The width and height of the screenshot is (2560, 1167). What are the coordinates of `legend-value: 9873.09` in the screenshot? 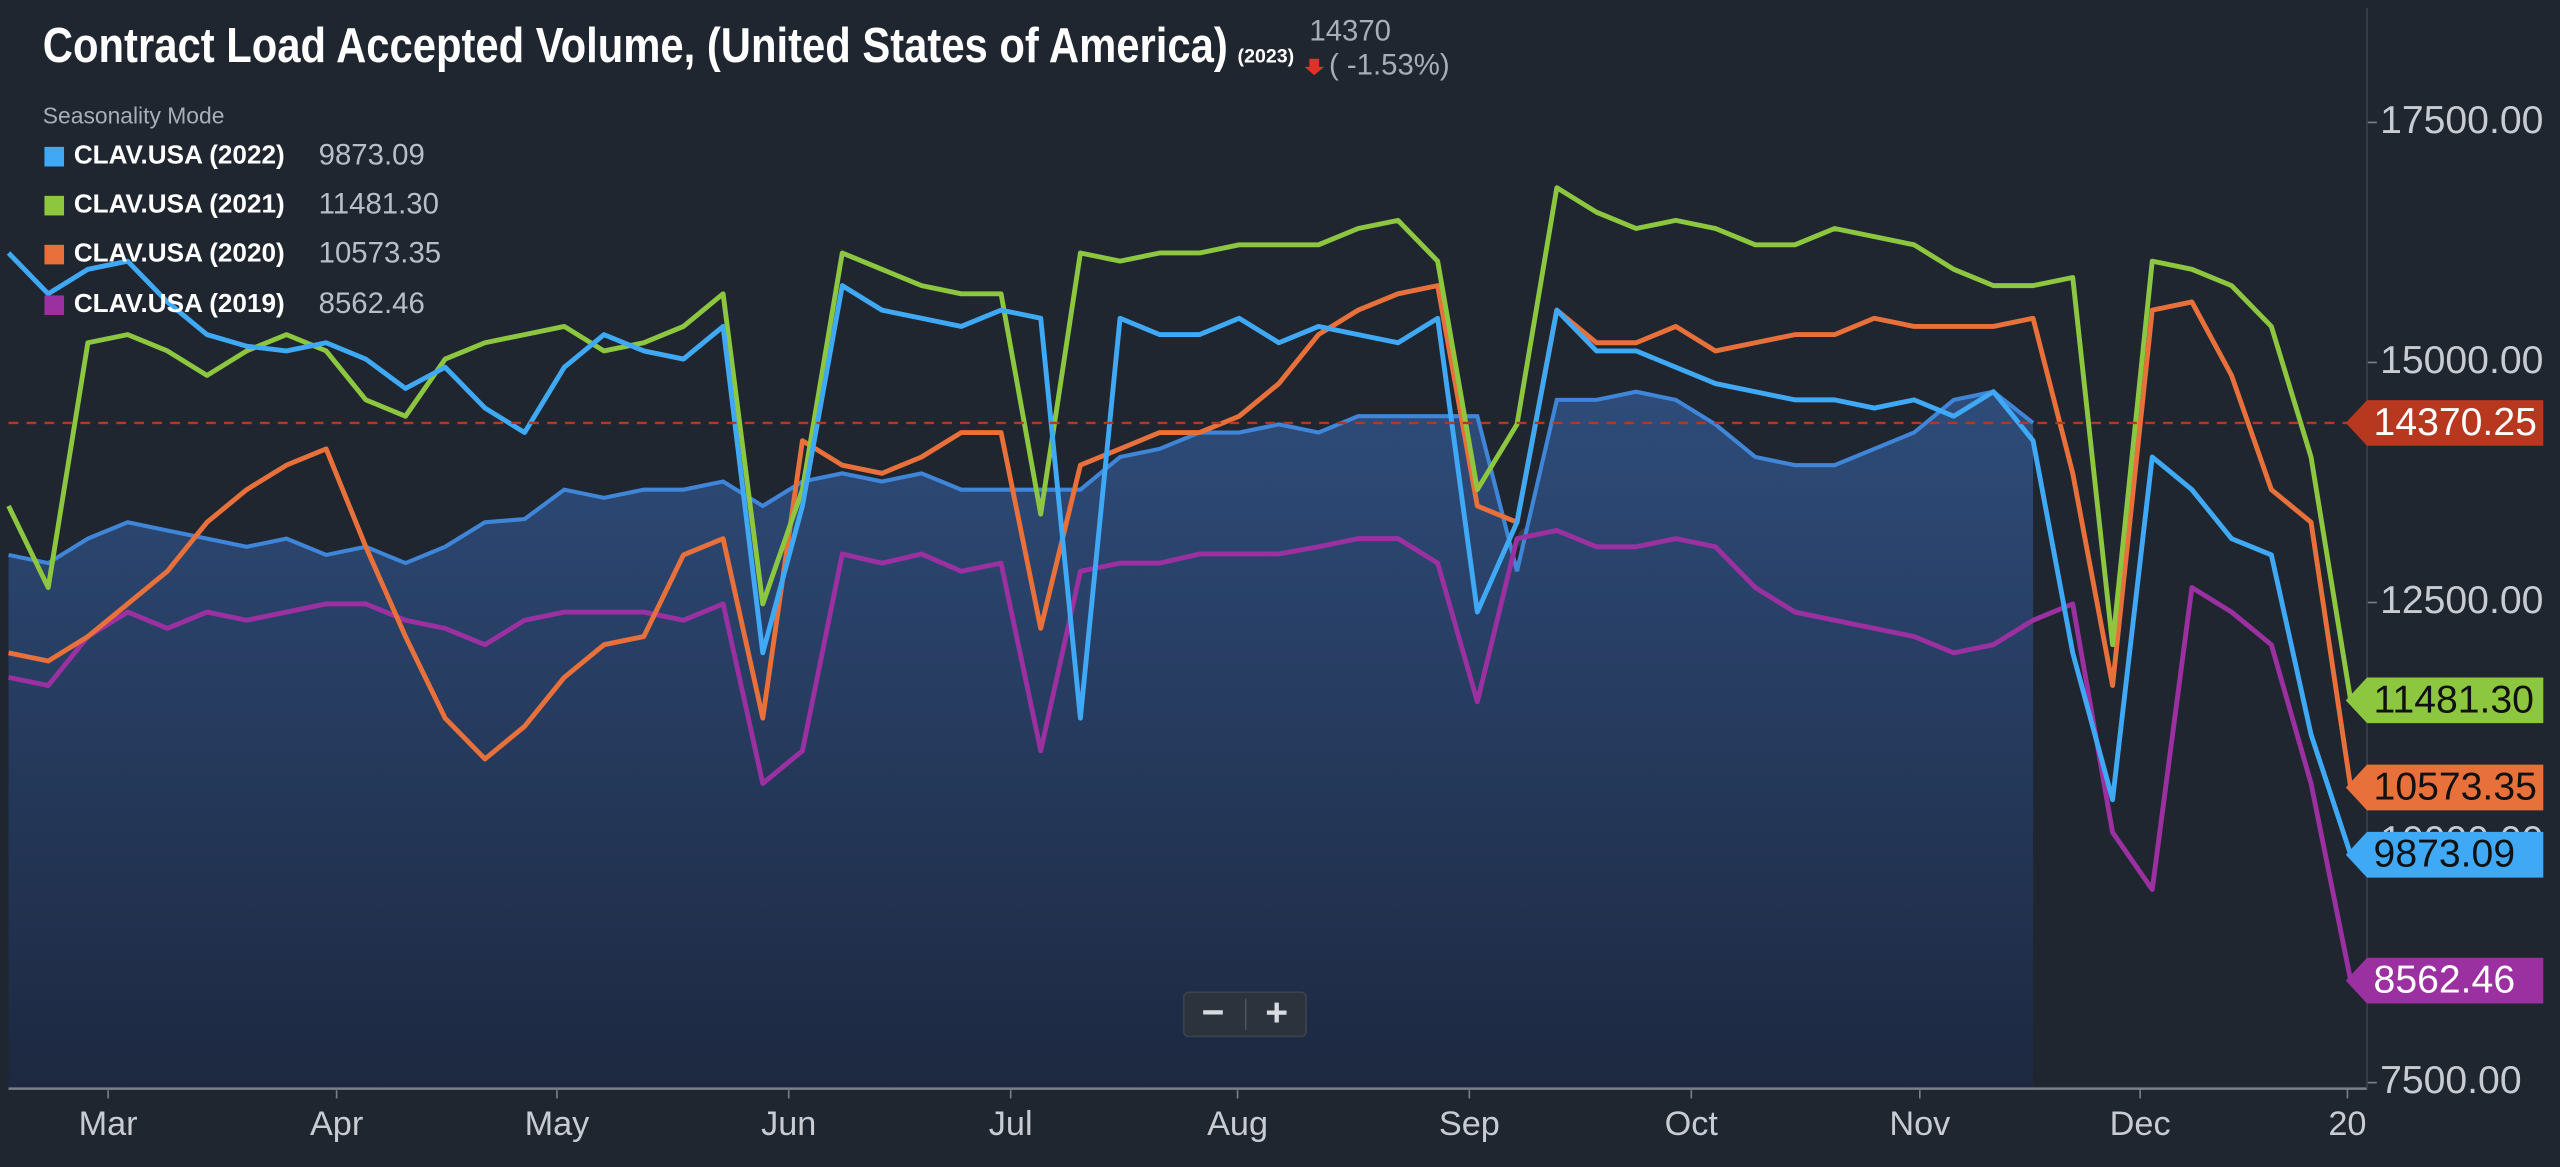 It's located at (372, 154).